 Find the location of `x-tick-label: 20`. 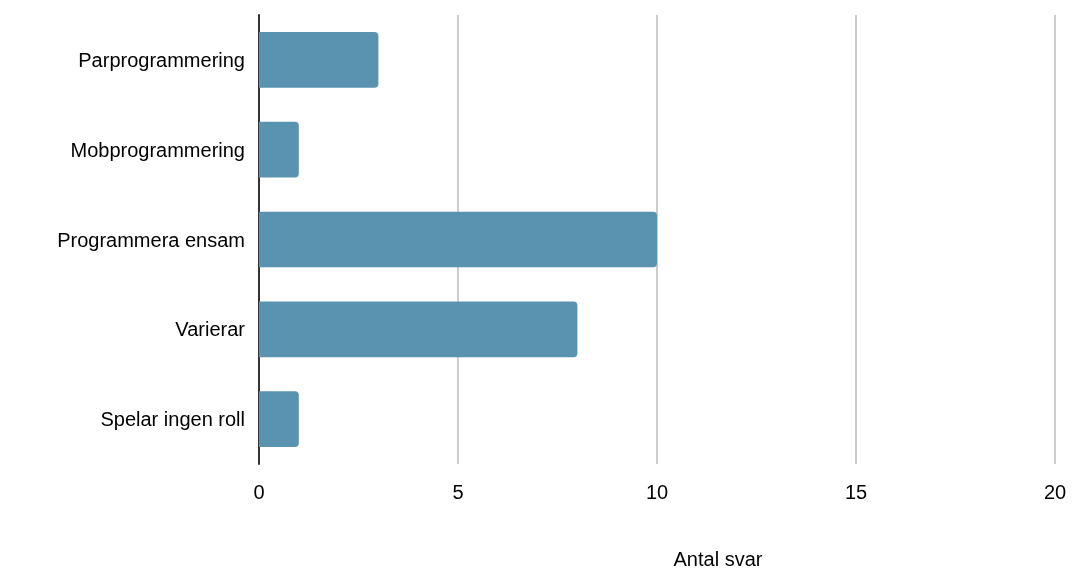

x-tick-label: 20 is located at coordinates (1055, 492).